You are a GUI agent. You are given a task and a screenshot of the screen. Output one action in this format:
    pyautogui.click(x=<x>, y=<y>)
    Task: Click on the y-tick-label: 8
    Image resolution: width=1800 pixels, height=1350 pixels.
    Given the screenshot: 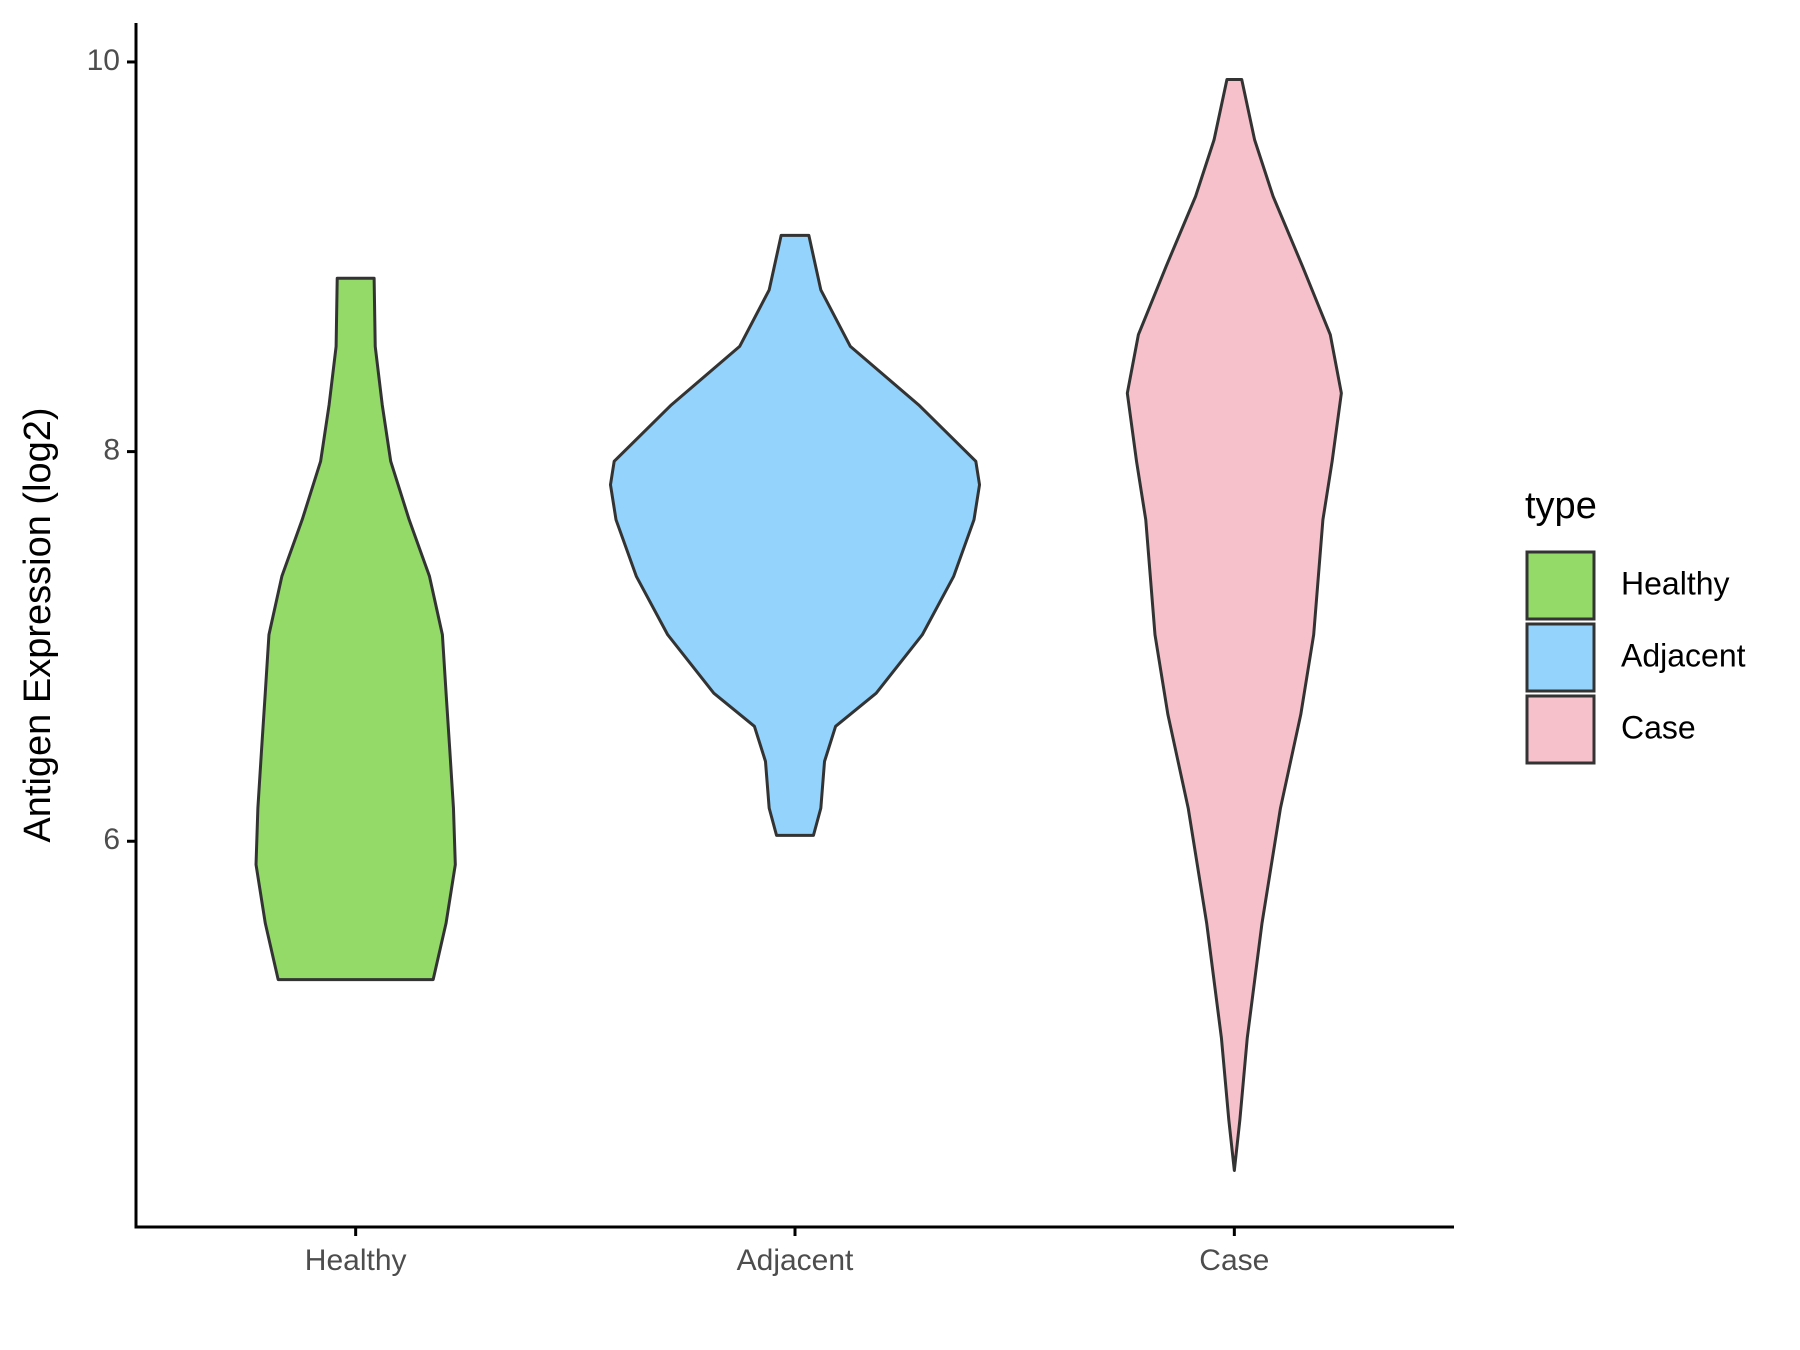 What is the action you would take?
    pyautogui.click(x=111, y=450)
    